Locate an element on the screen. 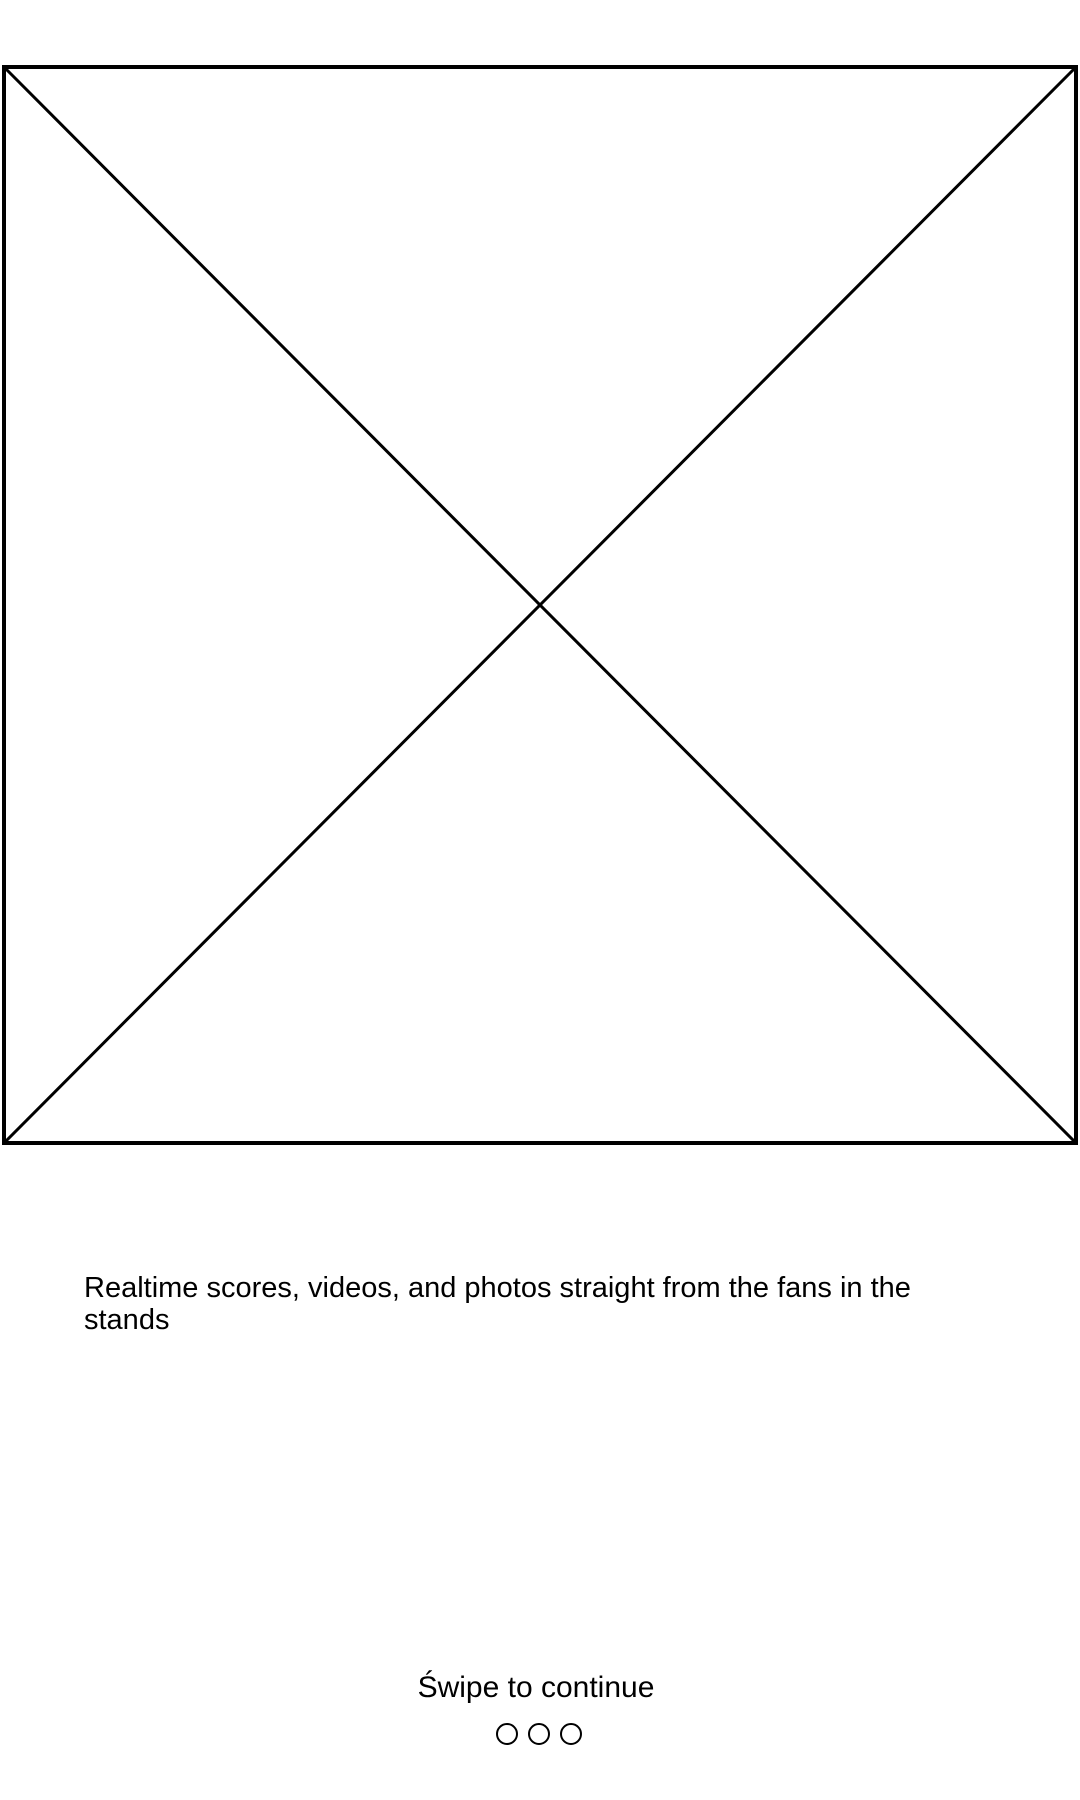 This screenshot has width=1080, height=1800. page-indicator is located at coordinates (539, 1734).